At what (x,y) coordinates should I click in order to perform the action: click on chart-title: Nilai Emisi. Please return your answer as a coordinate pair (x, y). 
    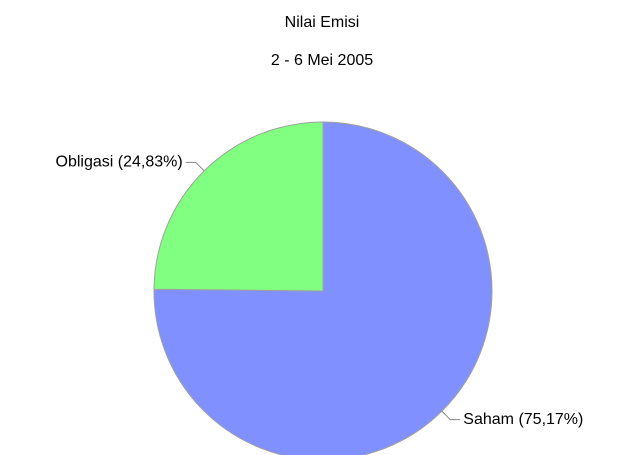
    Looking at the image, I should click on (322, 22).